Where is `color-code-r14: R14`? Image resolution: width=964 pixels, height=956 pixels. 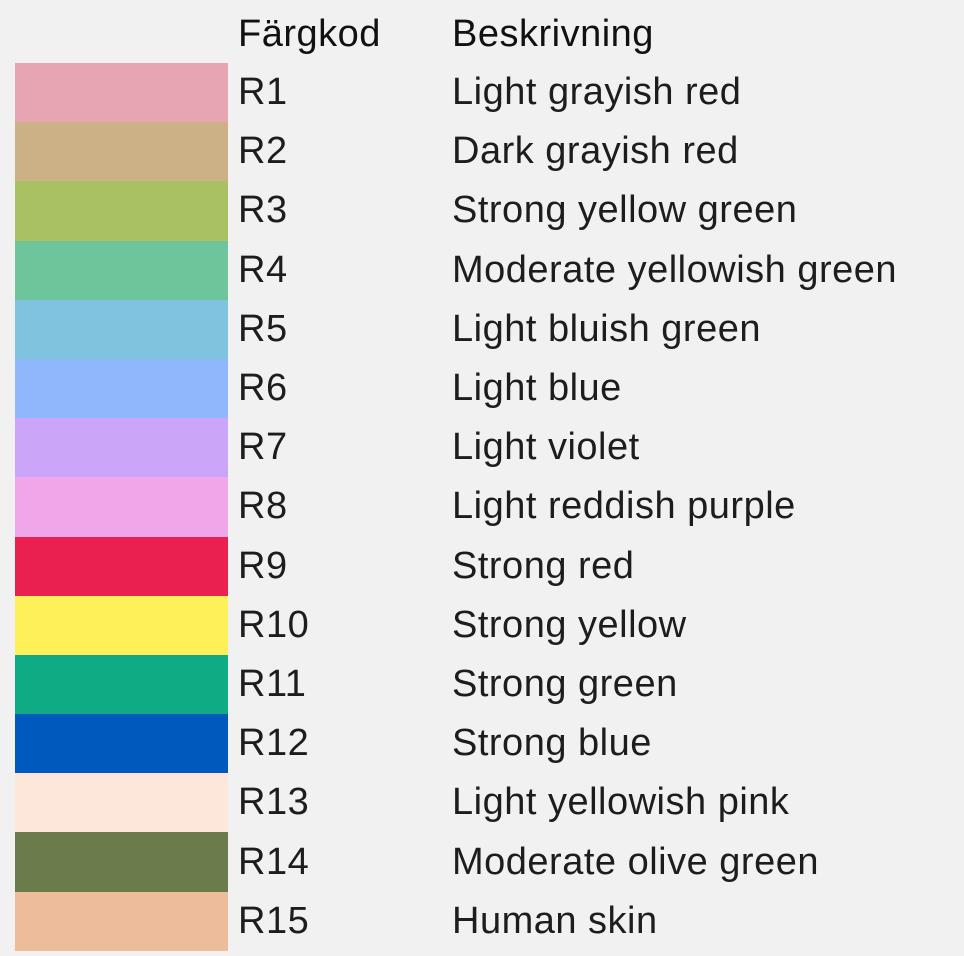
color-code-r14: R14 is located at coordinates (274, 861).